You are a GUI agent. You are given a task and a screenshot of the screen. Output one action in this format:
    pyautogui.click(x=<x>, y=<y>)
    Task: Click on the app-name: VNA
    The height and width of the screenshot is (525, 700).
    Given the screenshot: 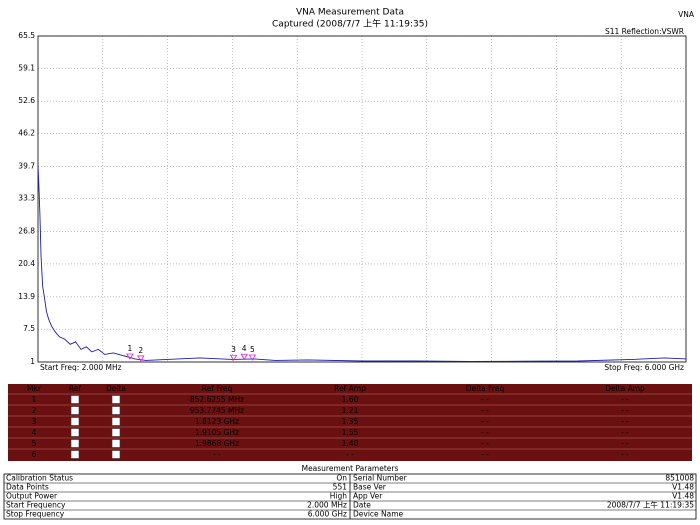 What is the action you would take?
    pyautogui.click(x=686, y=14)
    